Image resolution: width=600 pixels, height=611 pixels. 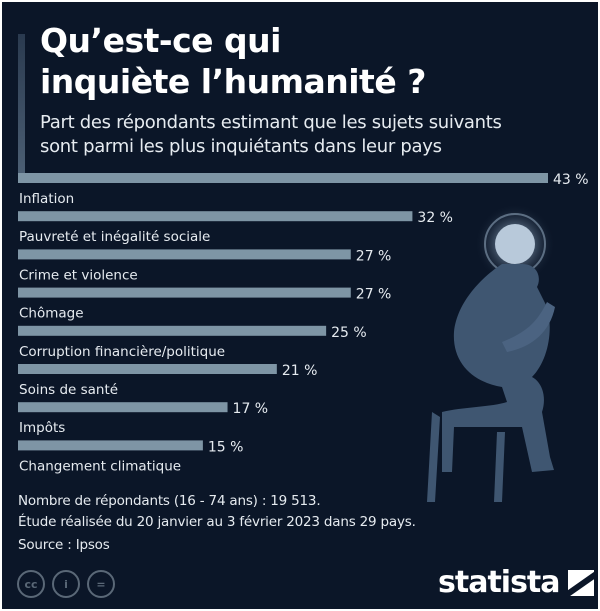 I want to click on category-label: Corruption financière/politique, so click(x=122, y=352).